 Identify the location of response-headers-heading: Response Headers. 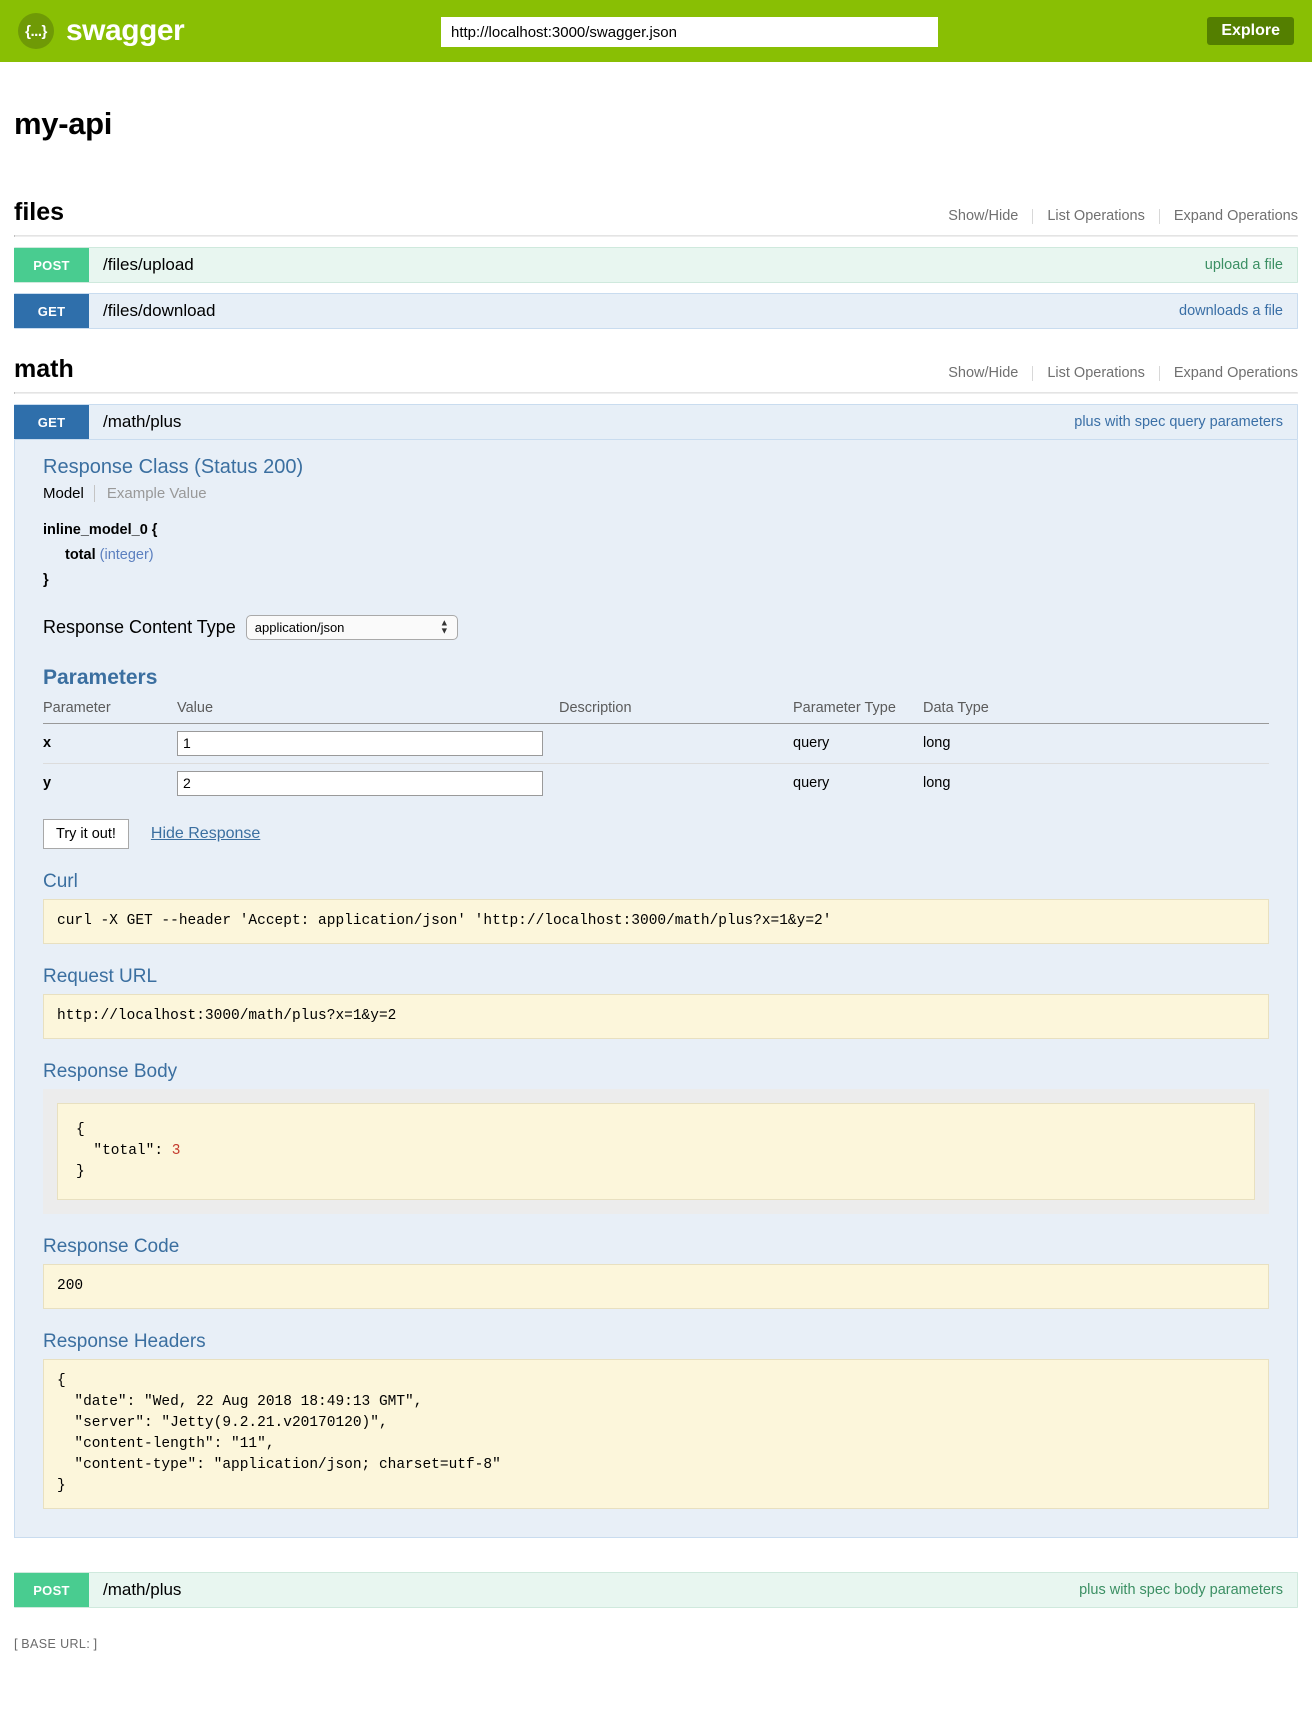
(124, 1341).